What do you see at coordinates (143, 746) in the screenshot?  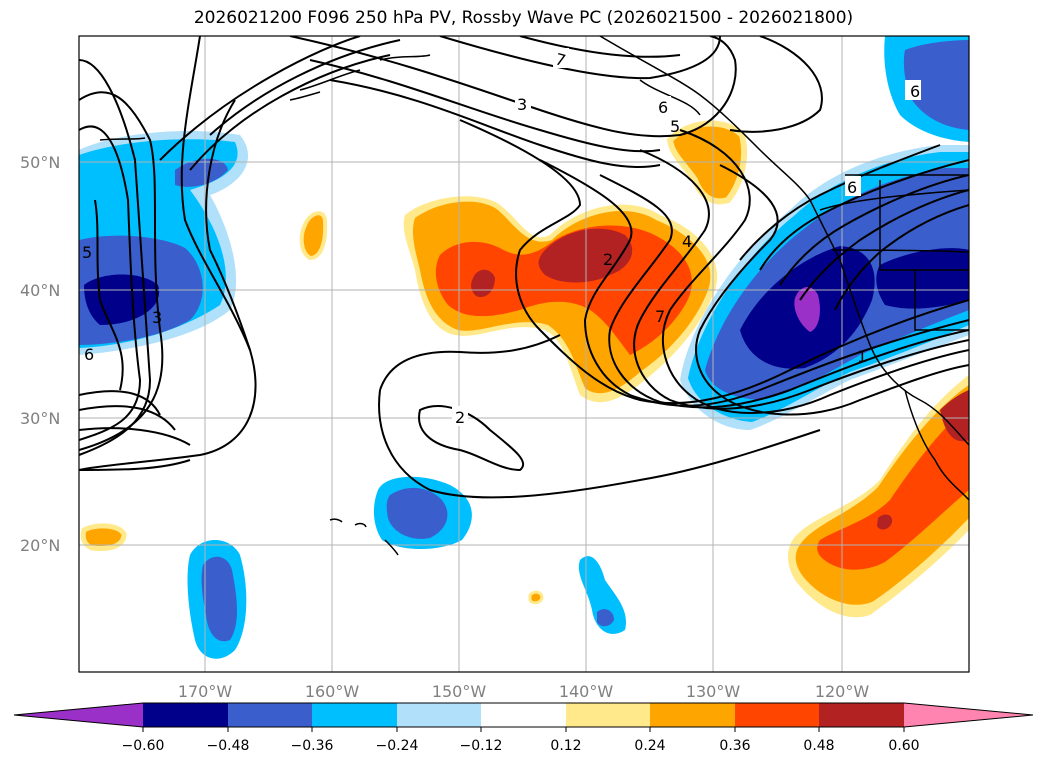 I see `colorbar-tick-label: −0.60` at bounding box center [143, 746].